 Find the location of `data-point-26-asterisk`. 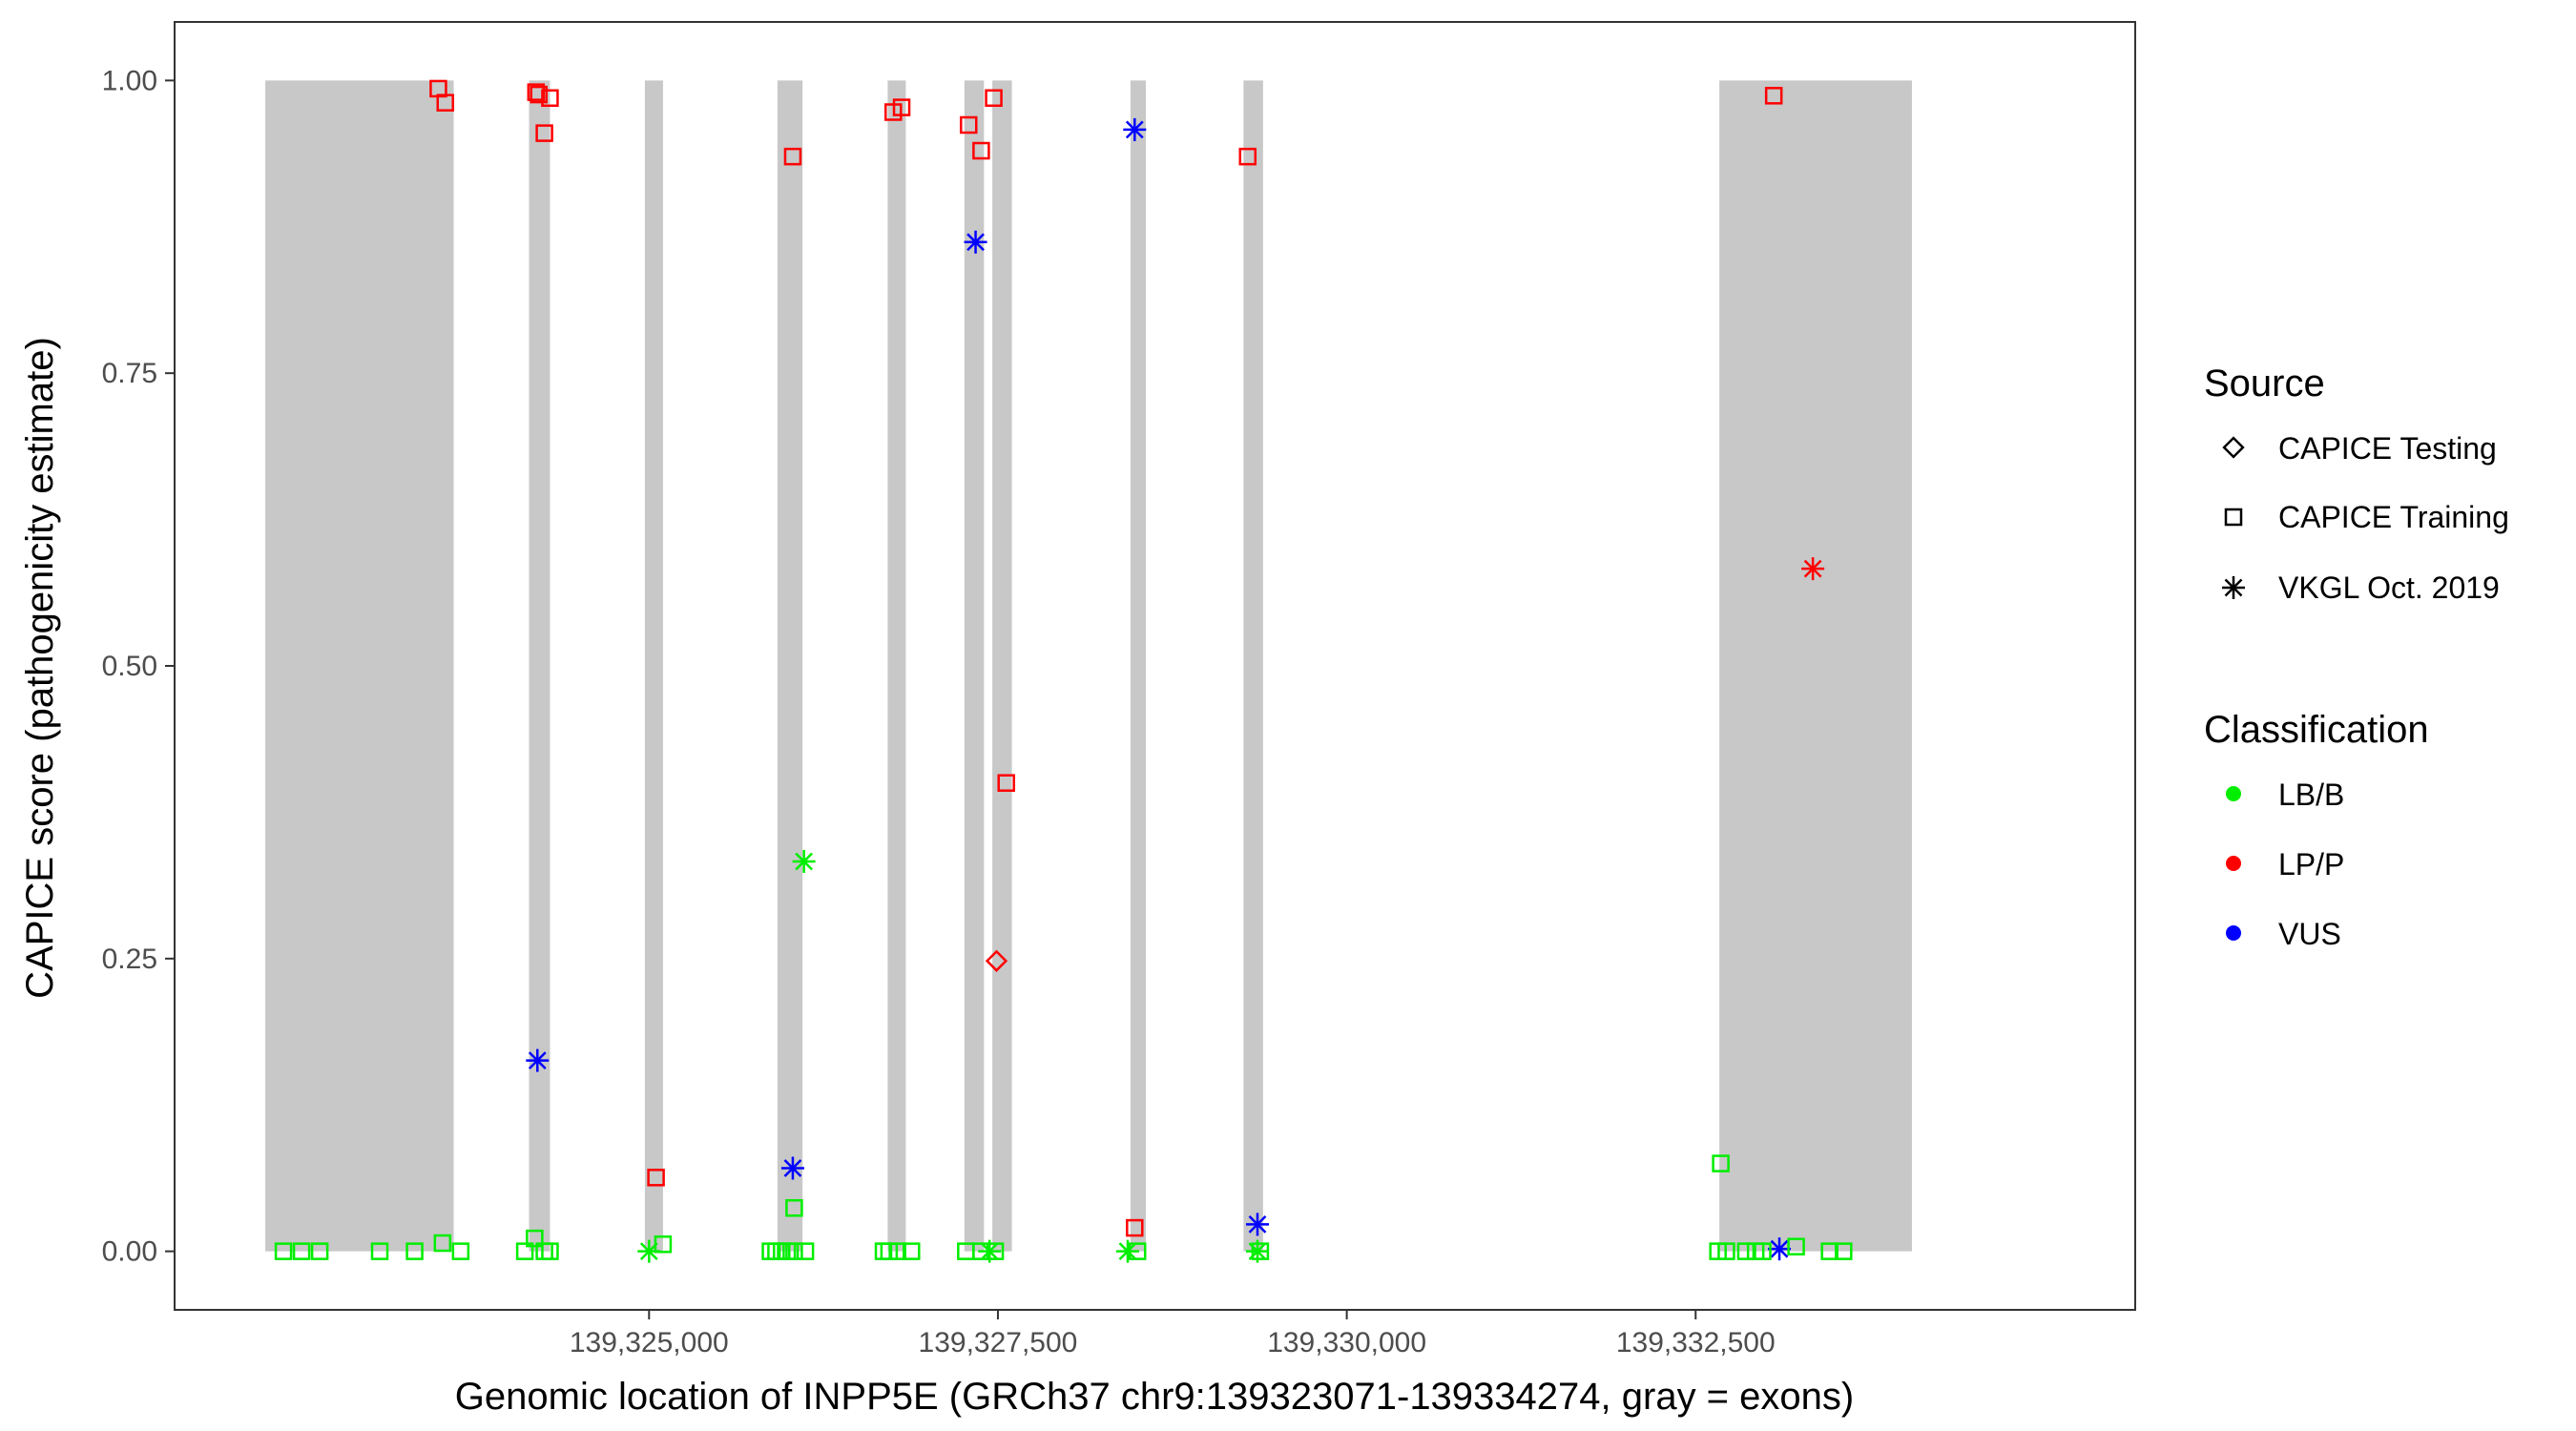

data-point-26-asterisk is located at coordinates (804, 861).